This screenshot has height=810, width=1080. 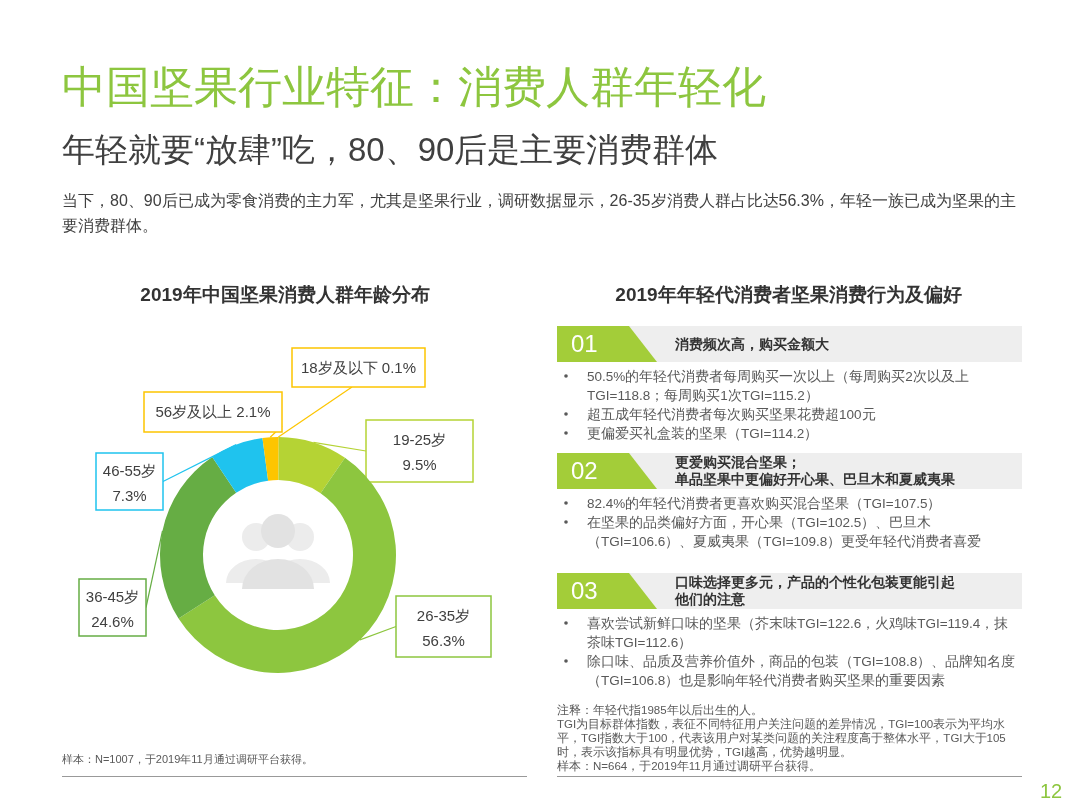 I want to click on text: 当下，80、90后已成为零食消费的主力军，尤其是坚果行业，调研数据显示，26-35岁消费人群占比达56.3%，年轻一族已成为坚果的主要消费群体。, so click(x=539, y=213).